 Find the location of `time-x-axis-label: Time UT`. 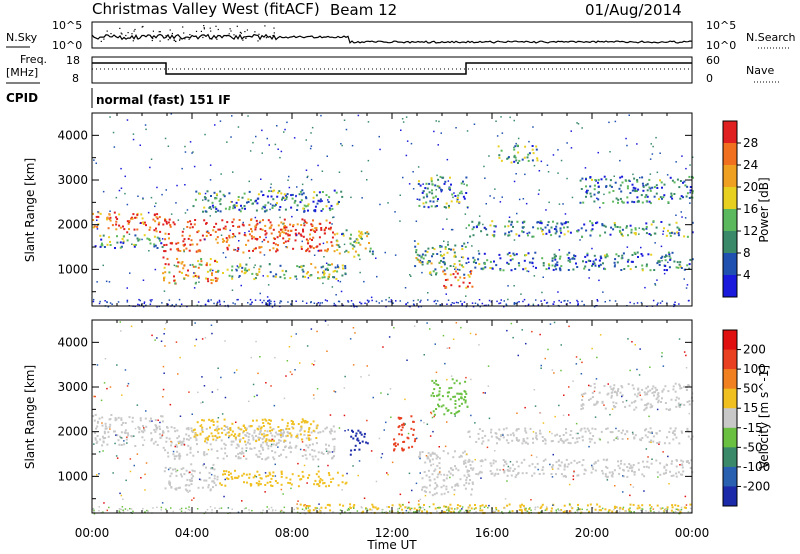

time-x-axis-label: Time UT is located at coordinates (391, 545).